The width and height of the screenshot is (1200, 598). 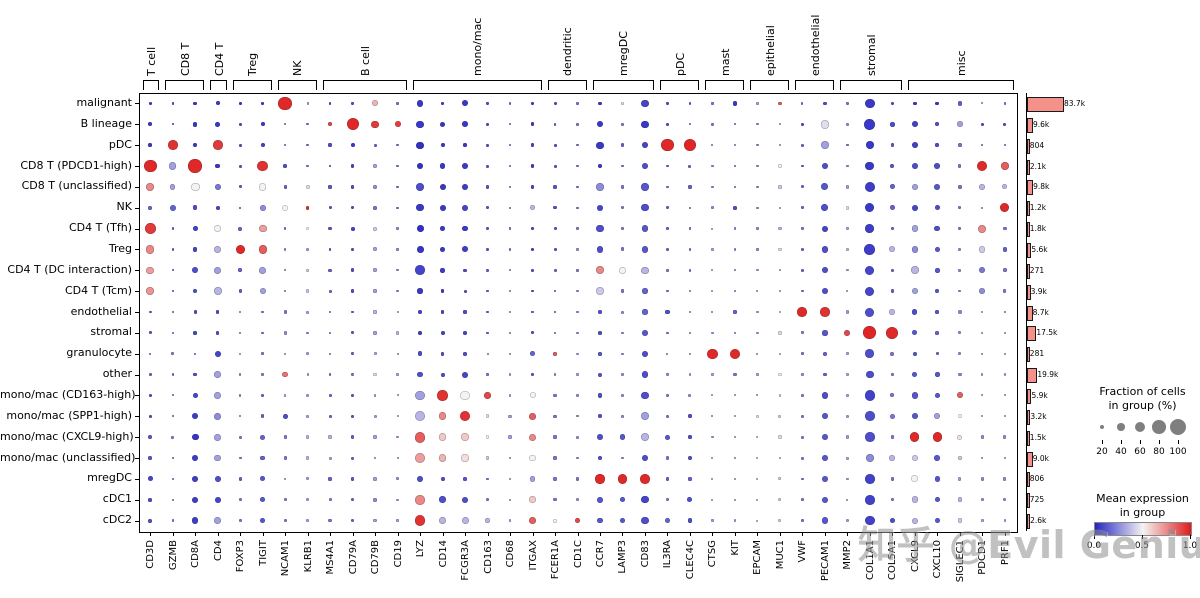 I want to click on count-label: 271, so click(x=1037, y=270).